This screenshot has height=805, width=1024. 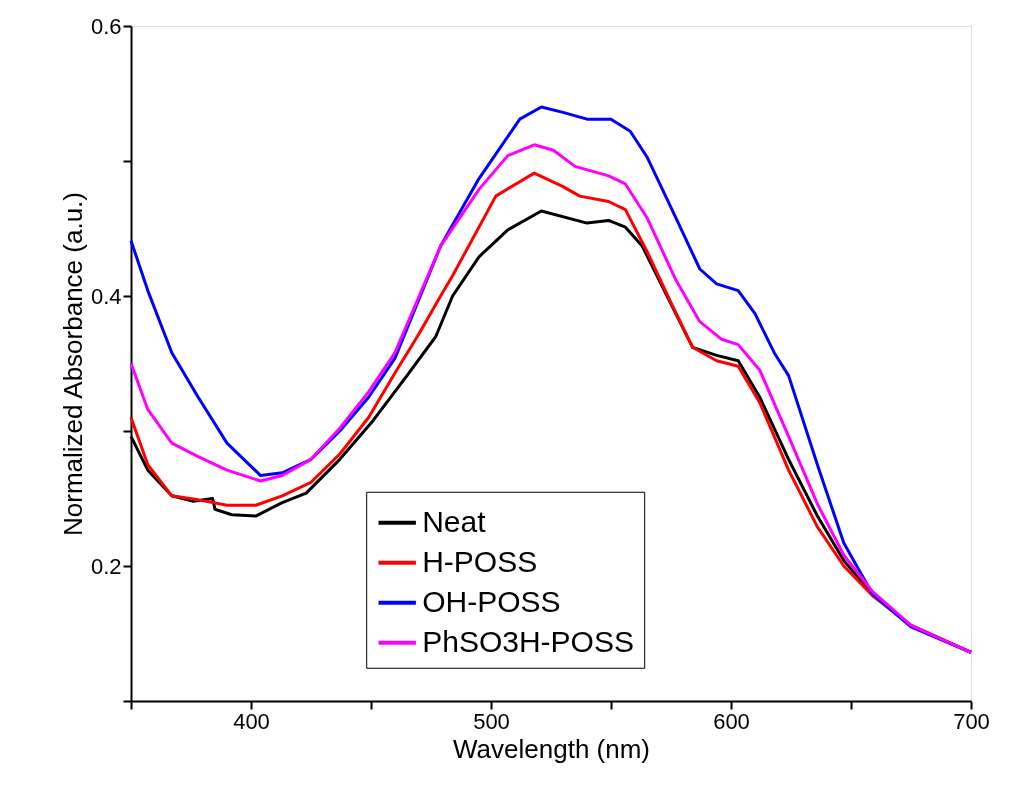 I want to click on y-tick-label: 0.6, so click(x=106, y=26).